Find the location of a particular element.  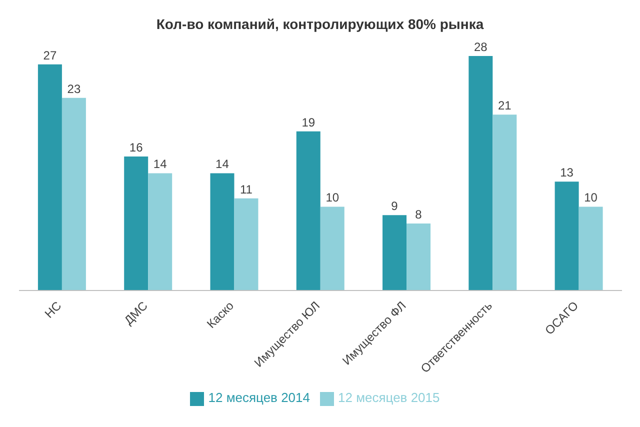

data-label: 28 is located at coordinates (481, 47).